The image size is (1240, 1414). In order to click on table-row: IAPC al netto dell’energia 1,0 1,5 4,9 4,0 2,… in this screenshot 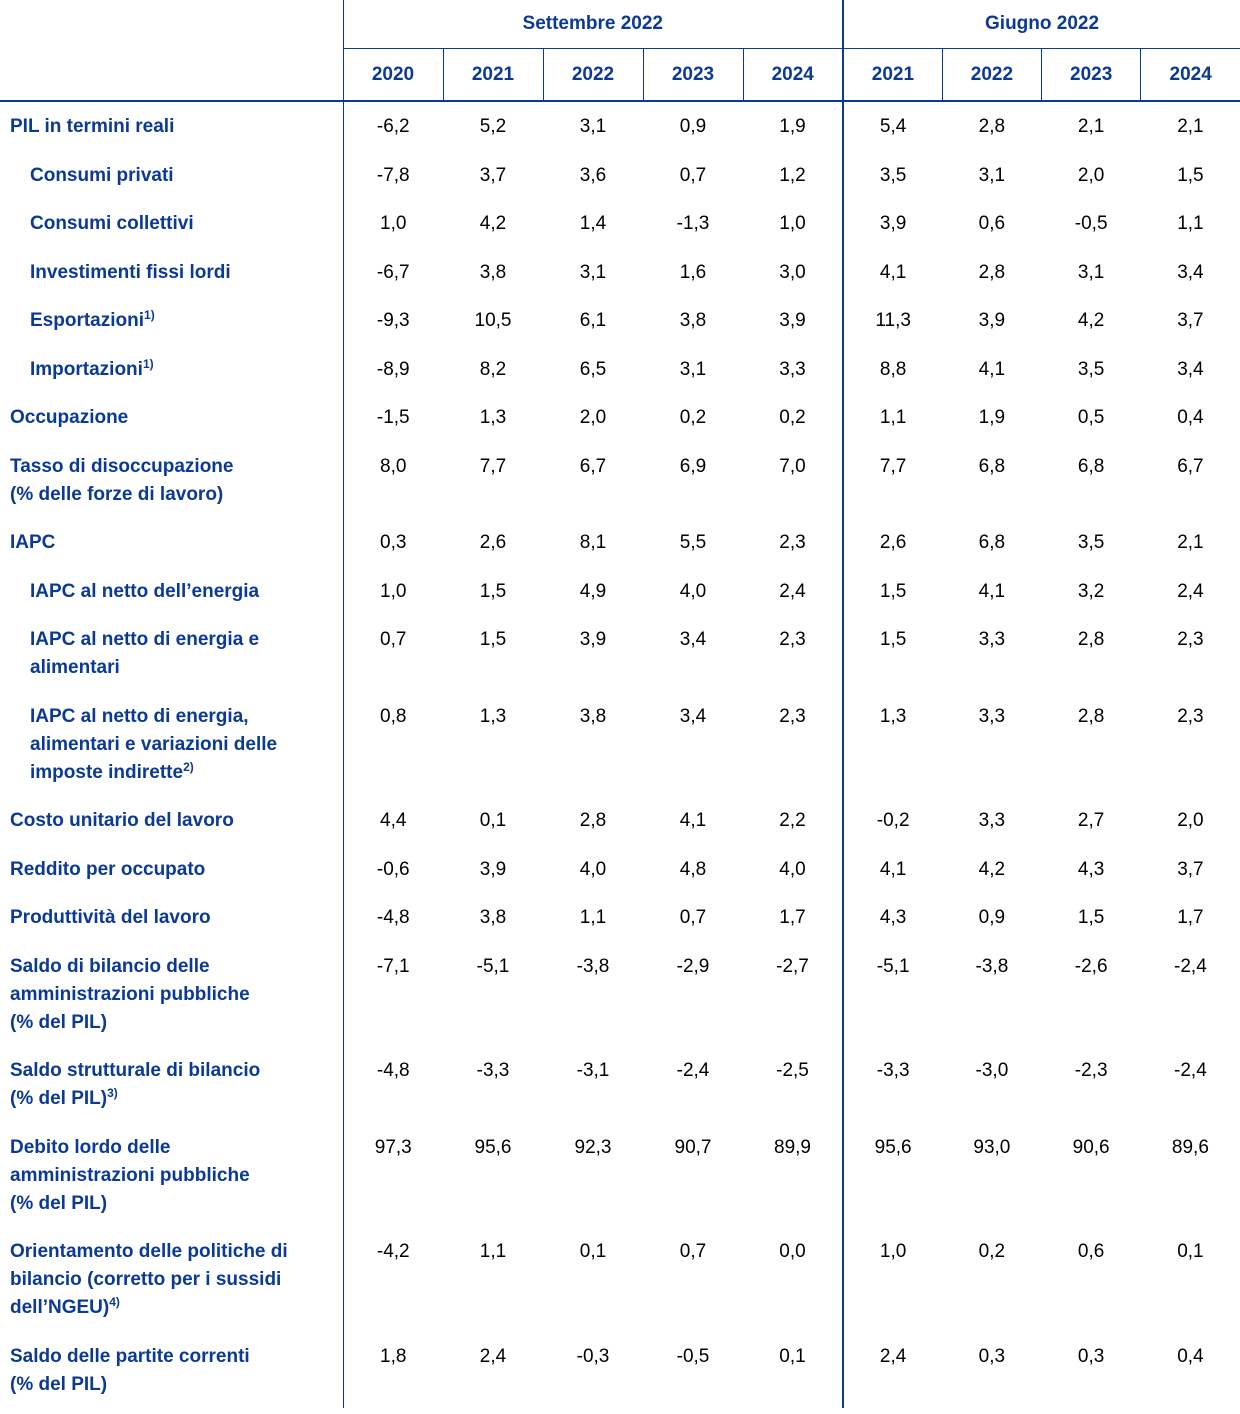, I will do `click(620, 590)`.